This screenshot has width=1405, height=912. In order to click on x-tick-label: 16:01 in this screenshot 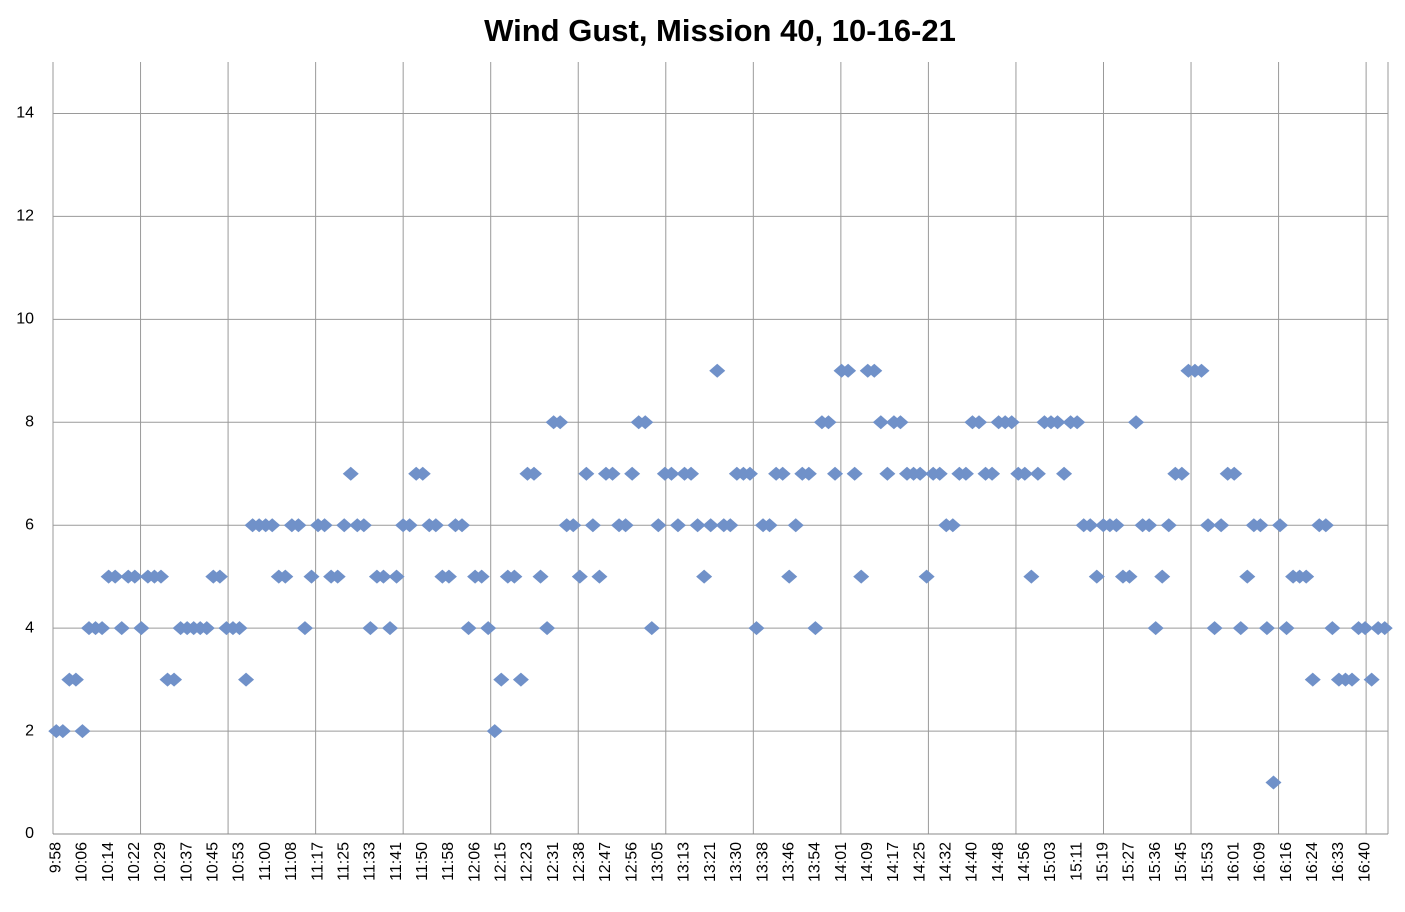, I will do `click(1233, 862)`.